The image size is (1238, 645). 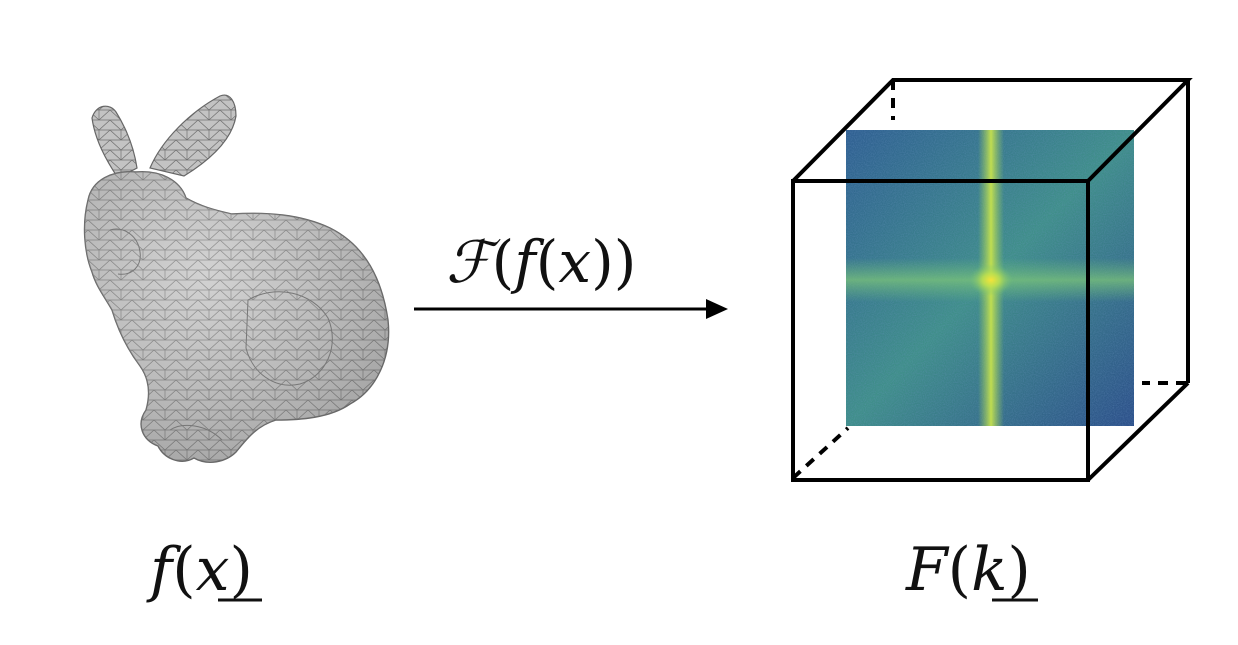 I want to click on arrow-head, so click(x=717, y=309).